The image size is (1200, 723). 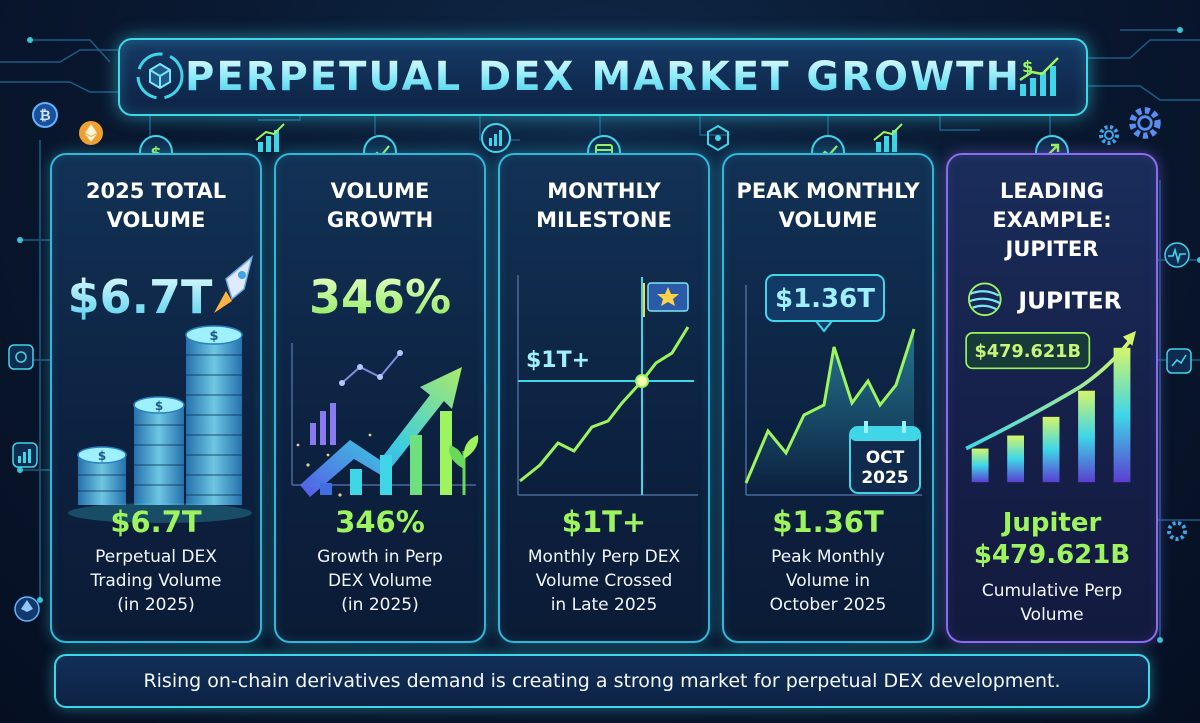 I want to click on stat-description: Perpetual DEX Trading Volume (in 2025), so click(x=156, y=581).